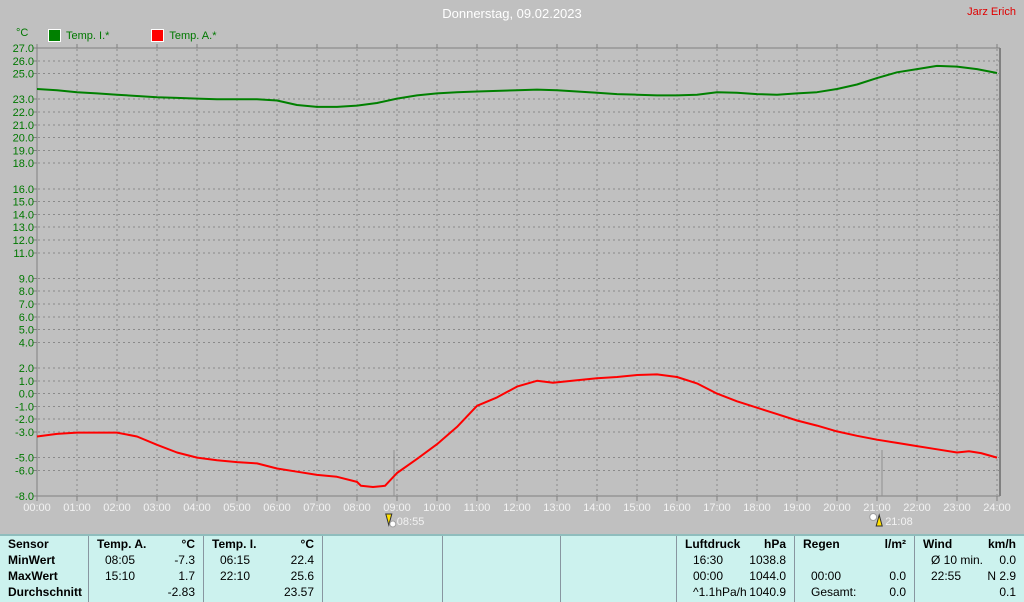  What do you see at coordinates (826, 576) in the screenshot?
I see `cell-time: 00:00` at bounding box center [826, 576].